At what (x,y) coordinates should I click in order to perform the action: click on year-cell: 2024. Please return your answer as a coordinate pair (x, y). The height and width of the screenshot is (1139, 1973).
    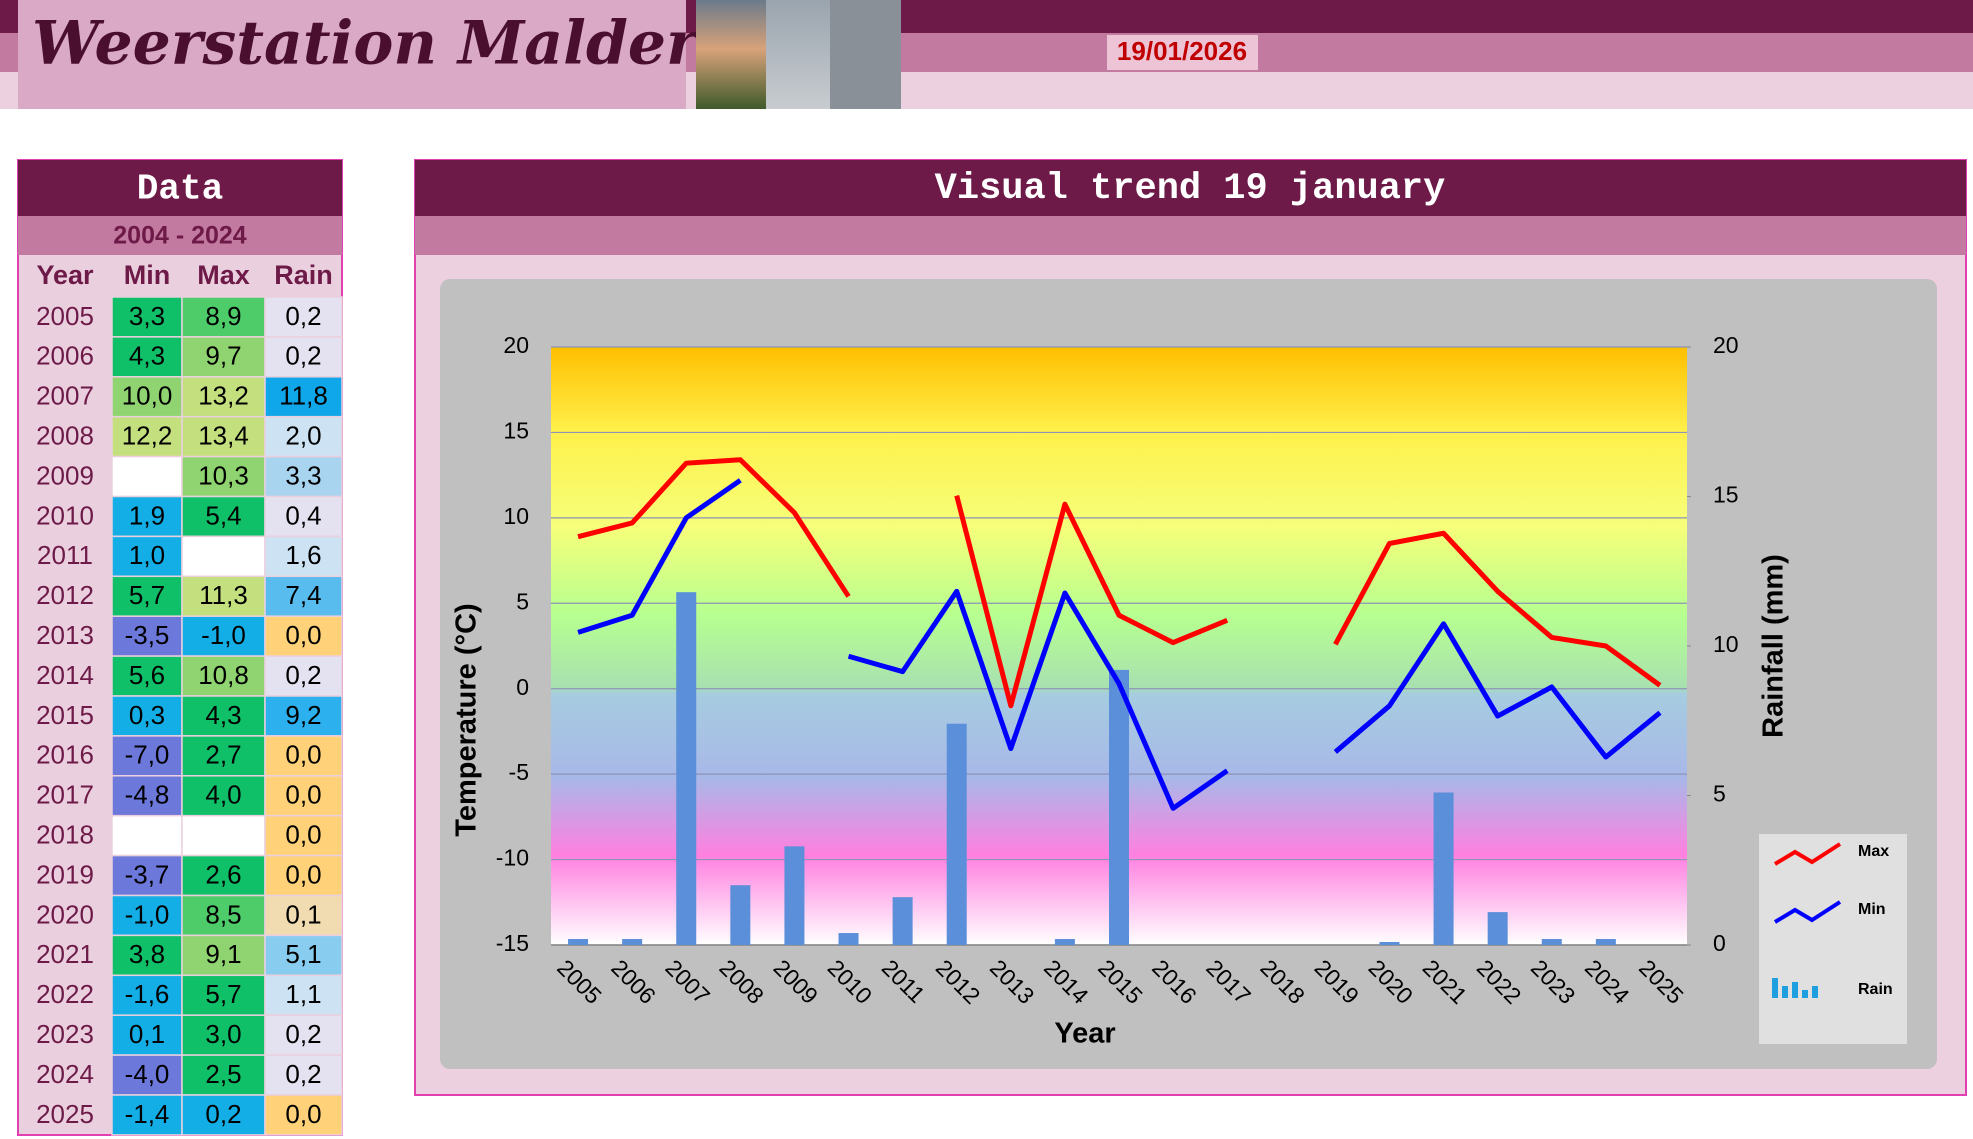
    Looking at the image, I should click on (65, 1074).